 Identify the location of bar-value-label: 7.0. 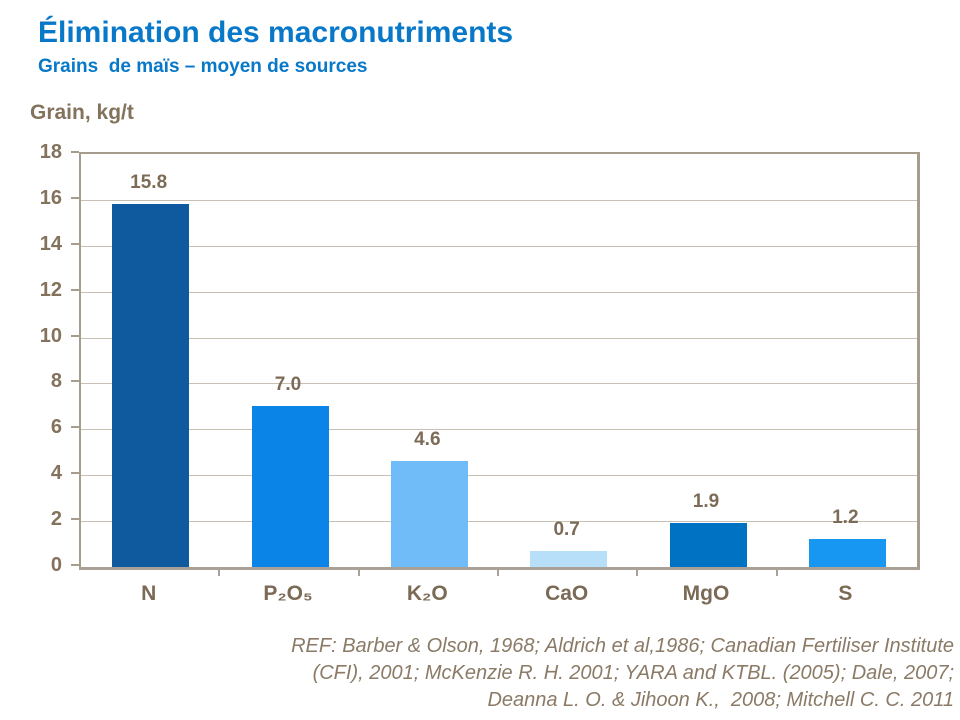
(288, 385).